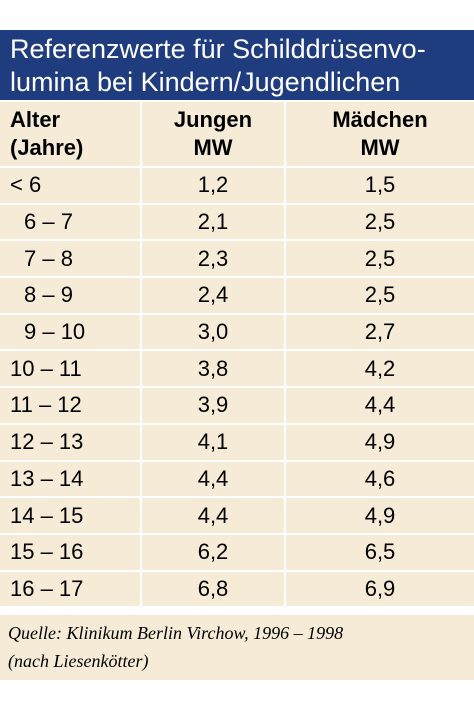  I want to click on table-cell: 3,0, so click(213, 332).